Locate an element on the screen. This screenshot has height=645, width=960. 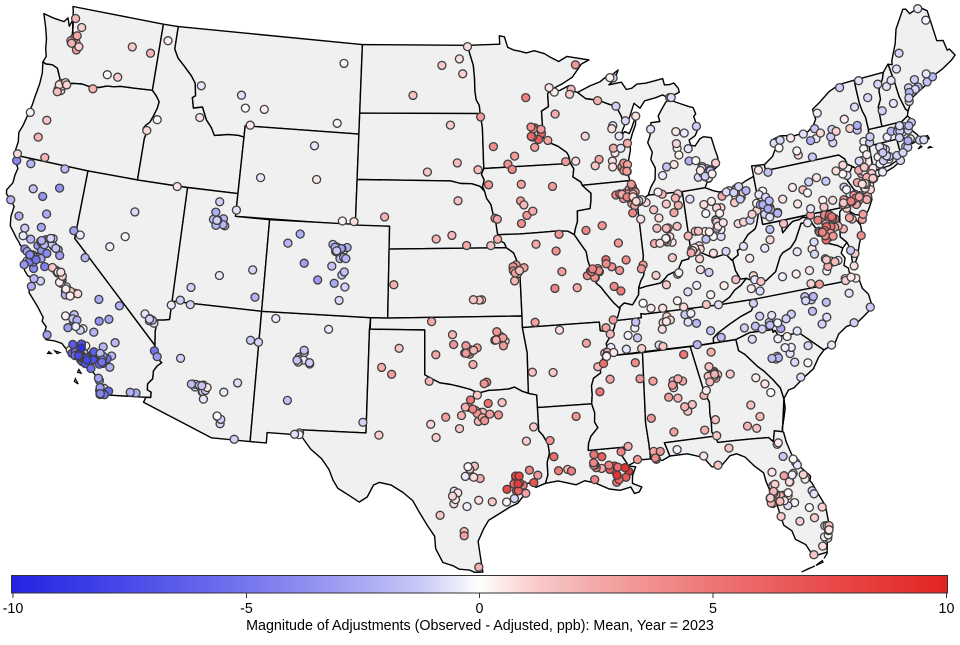
svg-text: 5 is located at coordinates (713, 609).